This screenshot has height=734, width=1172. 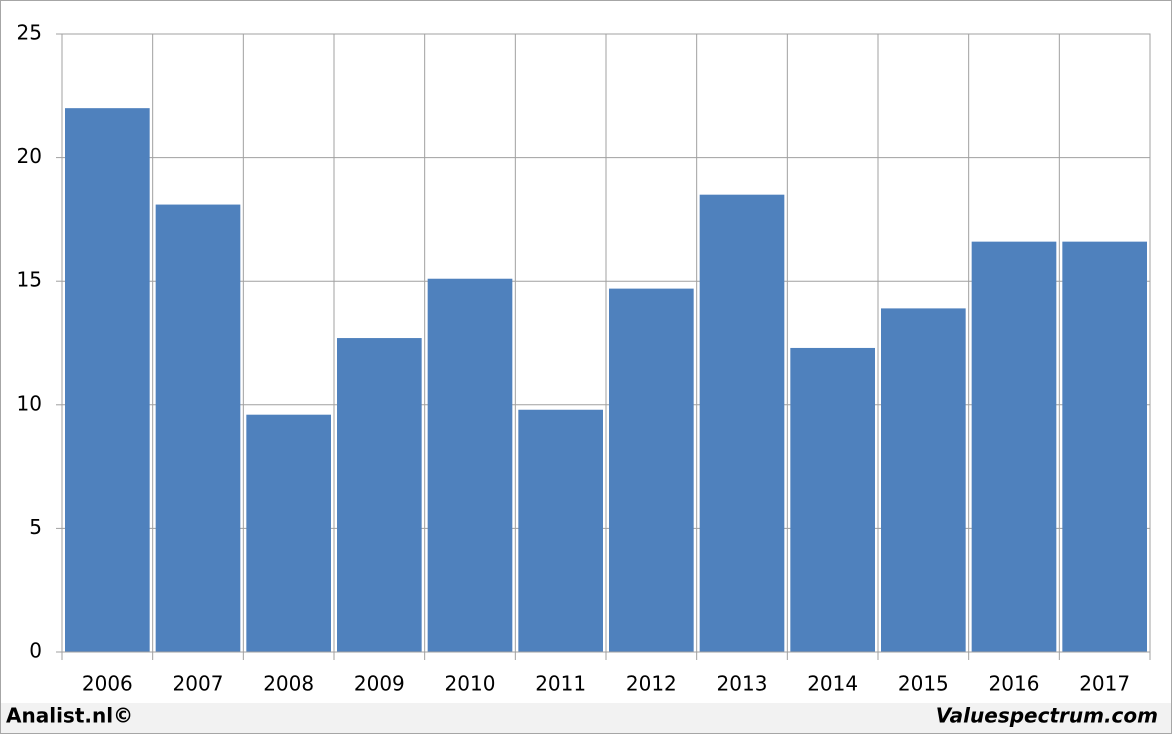 What do you see at coordinates (29, 33) in the screenshot?
I see `y-tick-label: 25` at bounding box center [29, 33].